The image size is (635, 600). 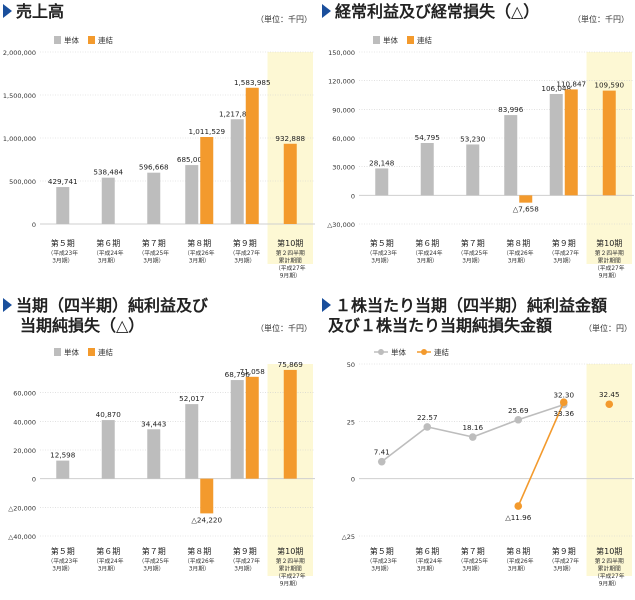 I want to click on sales-ytick-label: 0, so click(x=34, y=225).